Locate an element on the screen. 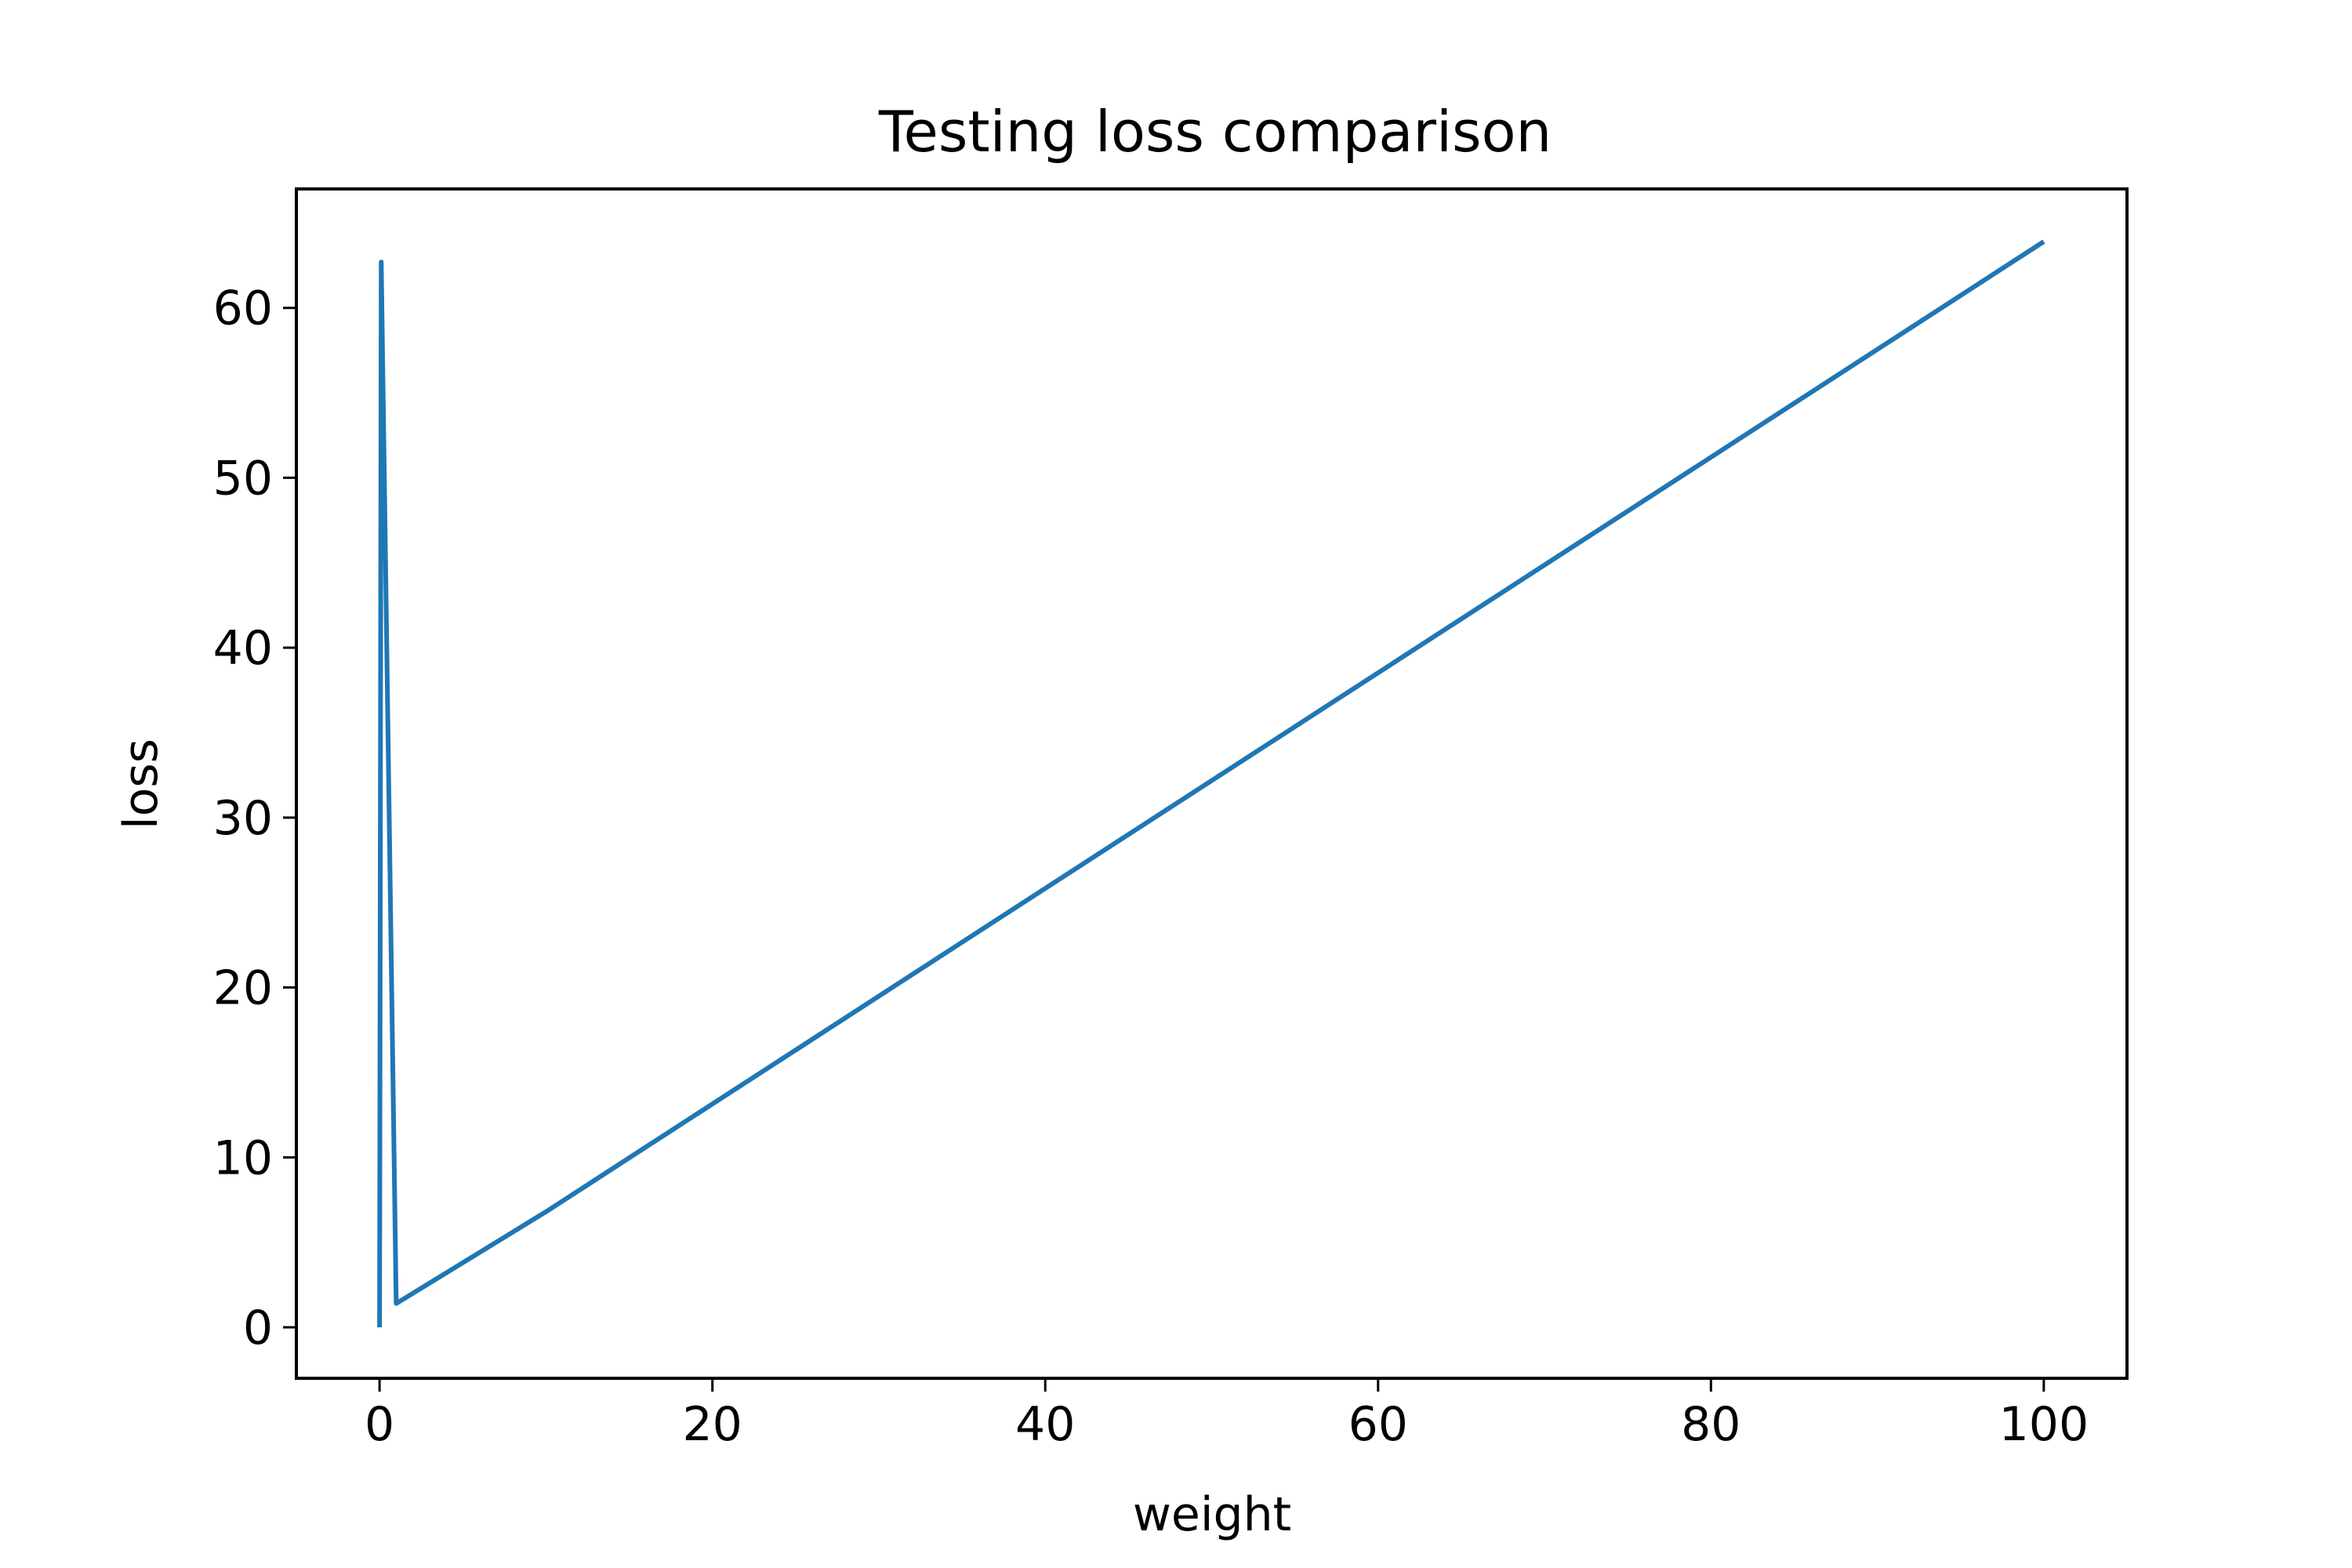  y-axis: 0 10 20 30 40 50 60 is located at coordinates (254, 819).